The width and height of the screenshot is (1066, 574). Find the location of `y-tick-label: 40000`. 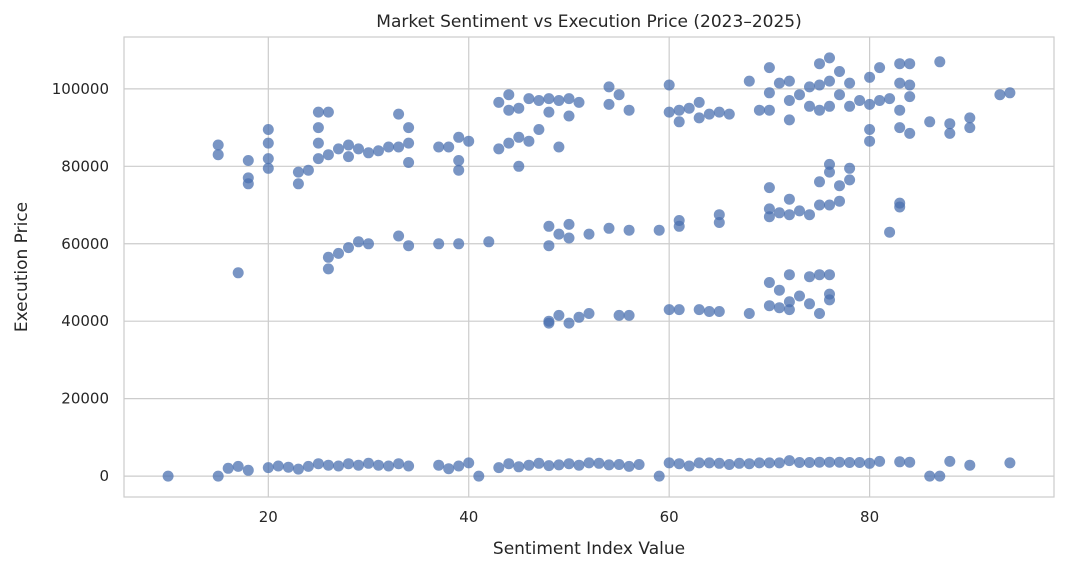

y-tick-label: 40000 is located at coordinates (85, 321).